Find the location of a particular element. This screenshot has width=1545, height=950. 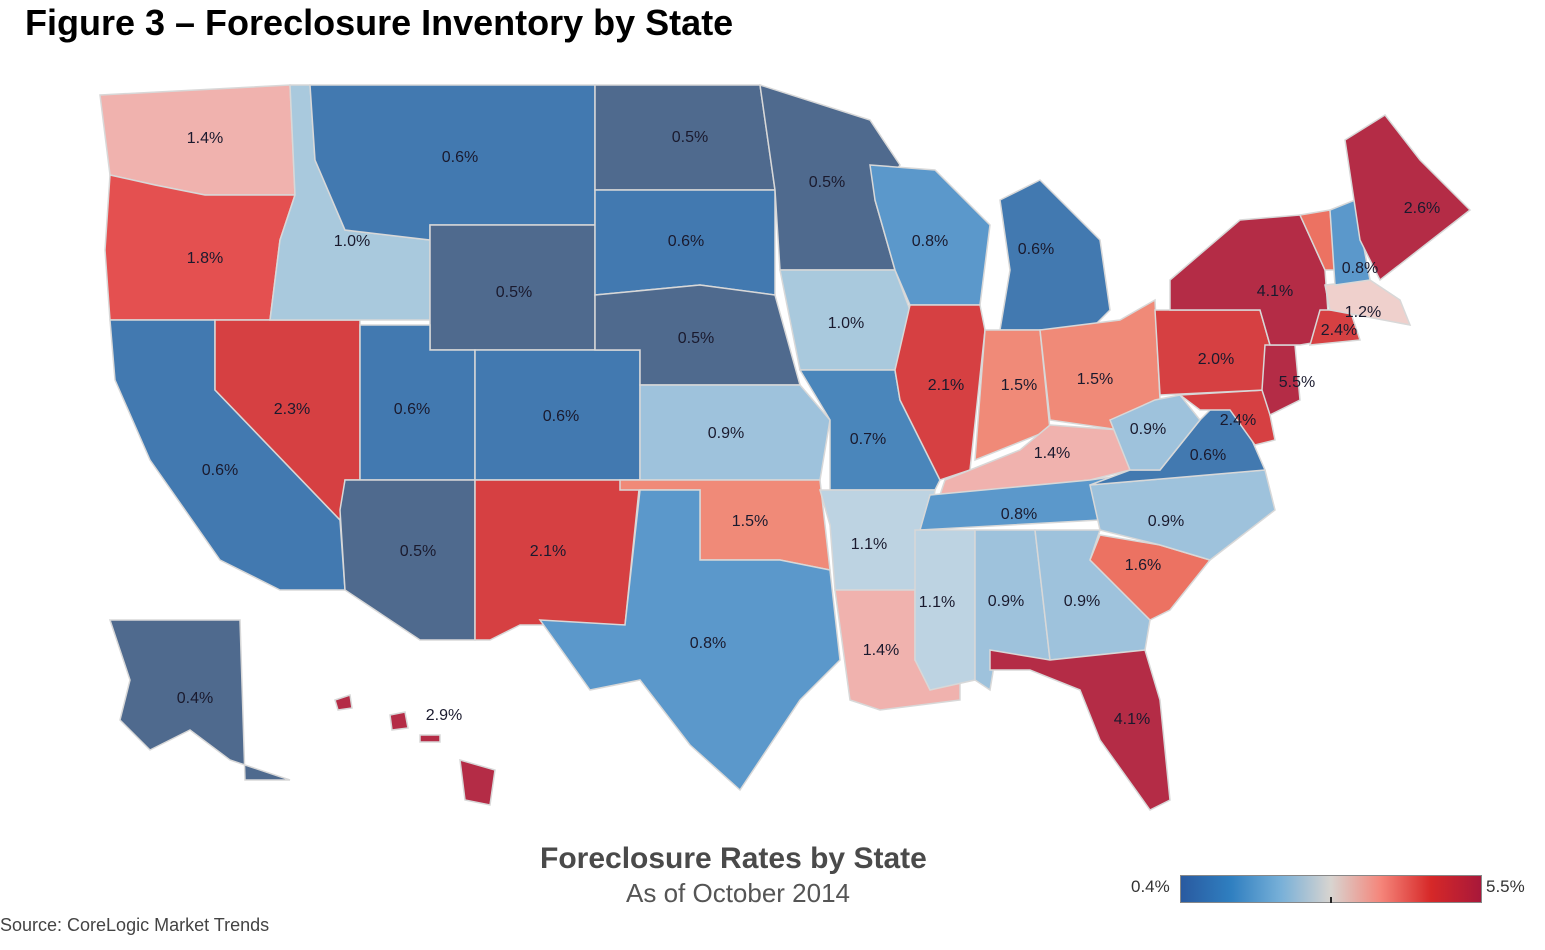

state-il is located at coordinates (940, 392).